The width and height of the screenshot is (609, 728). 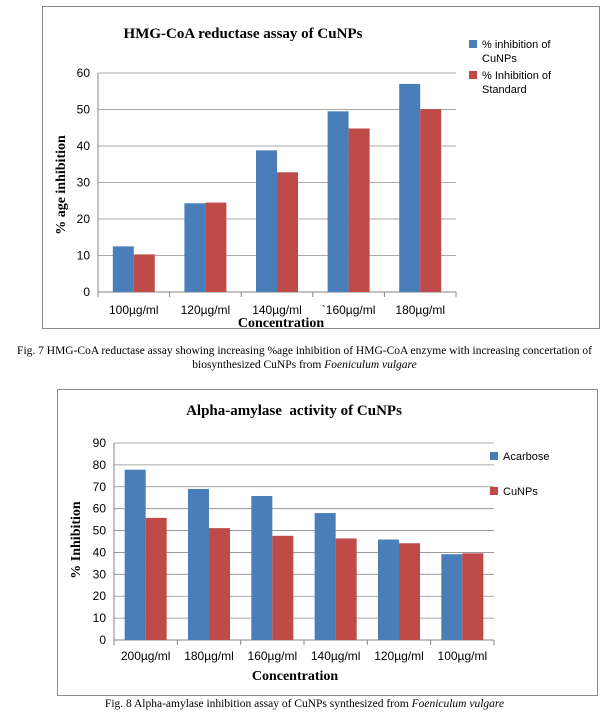 I want to click on chart1-x-tick-label: 140µg/ml, so click(x=277, y=310).